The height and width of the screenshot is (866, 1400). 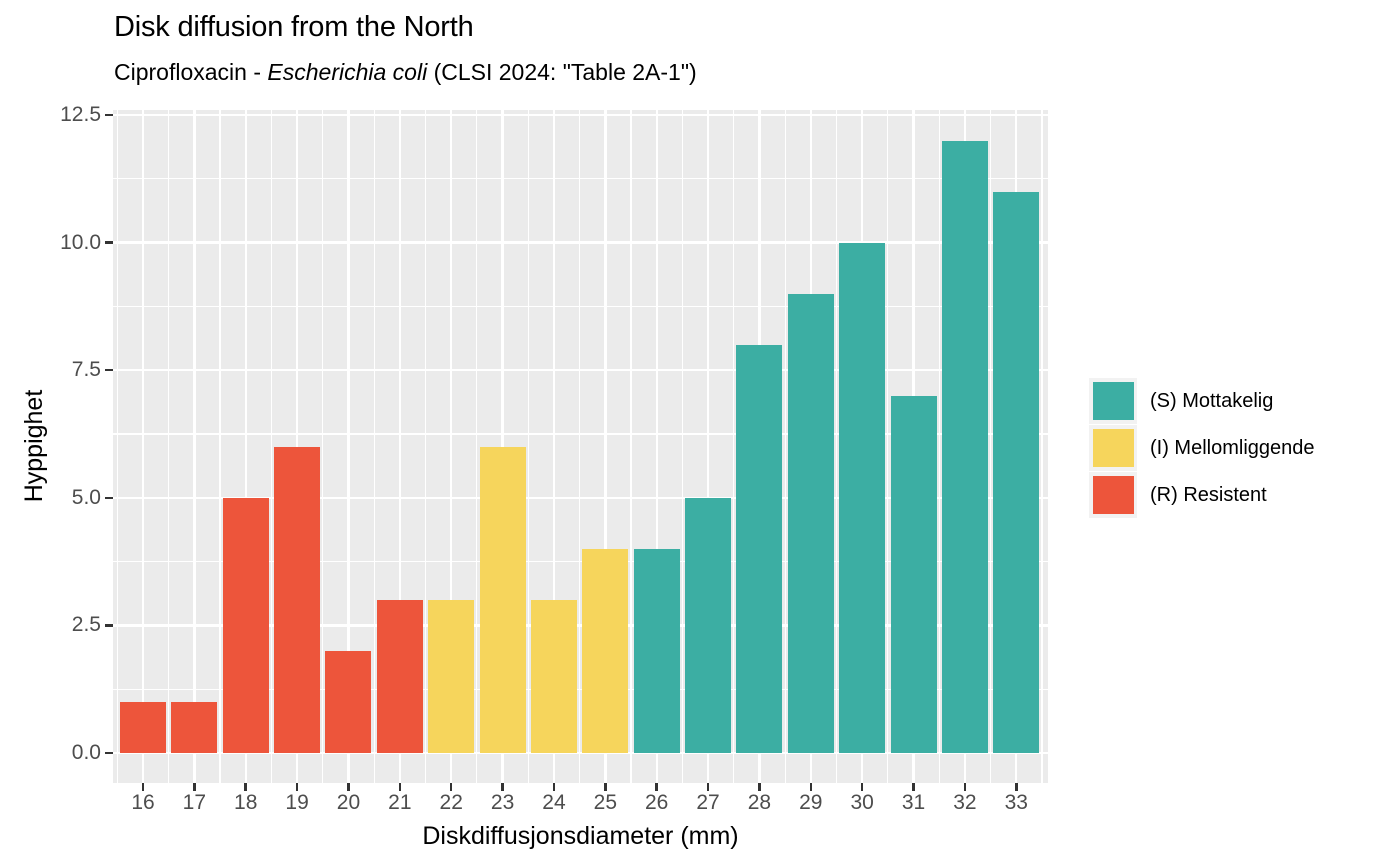 What do you see at coordinates (86, 752) in the screenshot?
I see `y-tick-label: 0.0` at bounding box center [86, 752].